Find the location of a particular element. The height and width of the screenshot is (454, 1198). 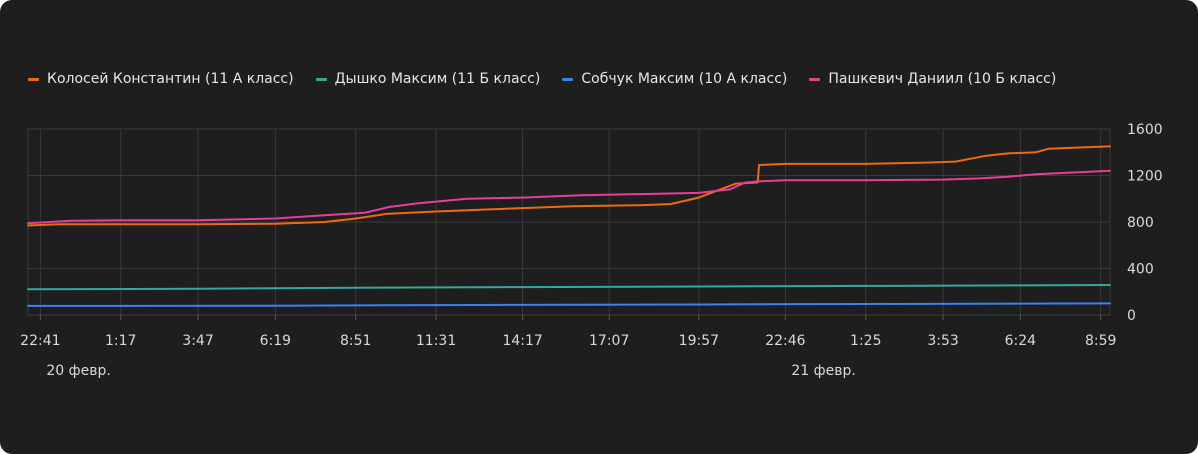

x-tick-label: 11:31 is located at coordinates (436, 341).